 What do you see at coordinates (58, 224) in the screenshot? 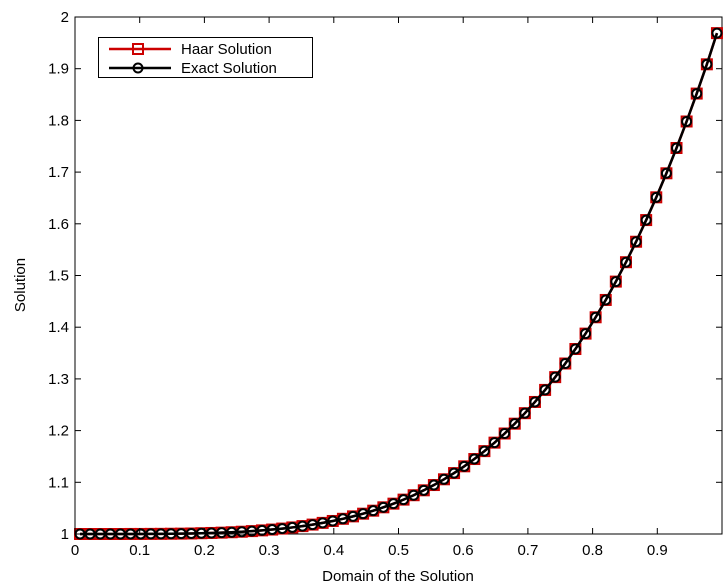
I see `y-tick-label: 1.6` at bounding box center [58, 224].